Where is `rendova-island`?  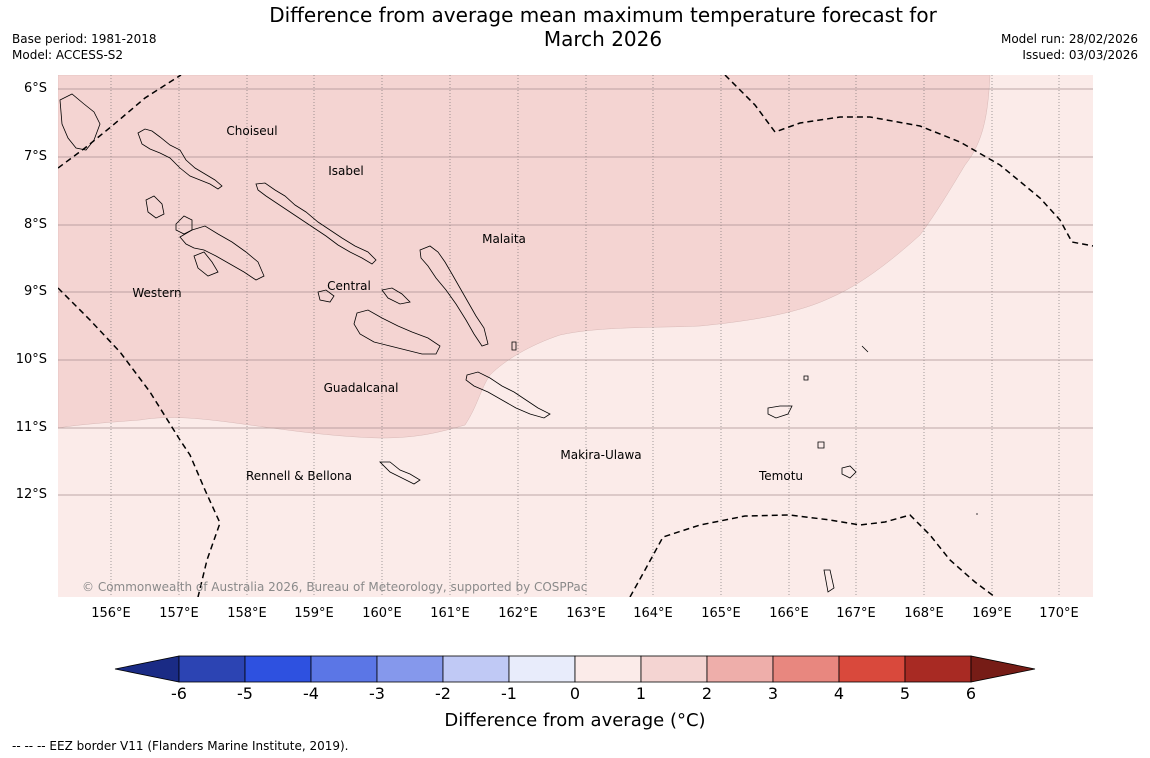
rendova-island is located at coordinates (206, 264).